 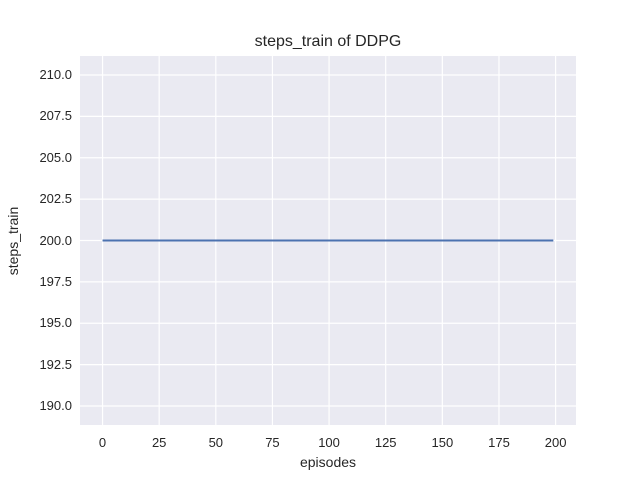 What do you see at coordinates (328, 462) in the screenshot?
I see `x-axis-label: episodes` at bounding box center [328, 462].